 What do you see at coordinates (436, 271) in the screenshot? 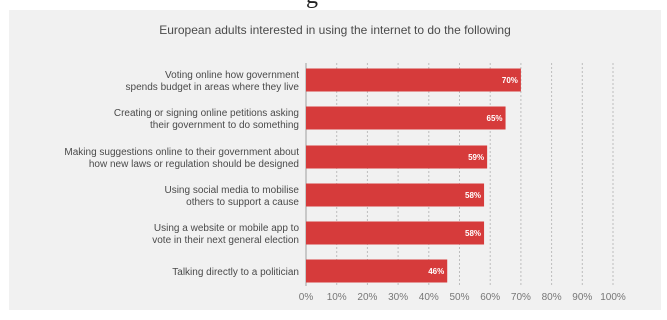
I see `bar-value-label: 46%` at bounding box center [436, 271].